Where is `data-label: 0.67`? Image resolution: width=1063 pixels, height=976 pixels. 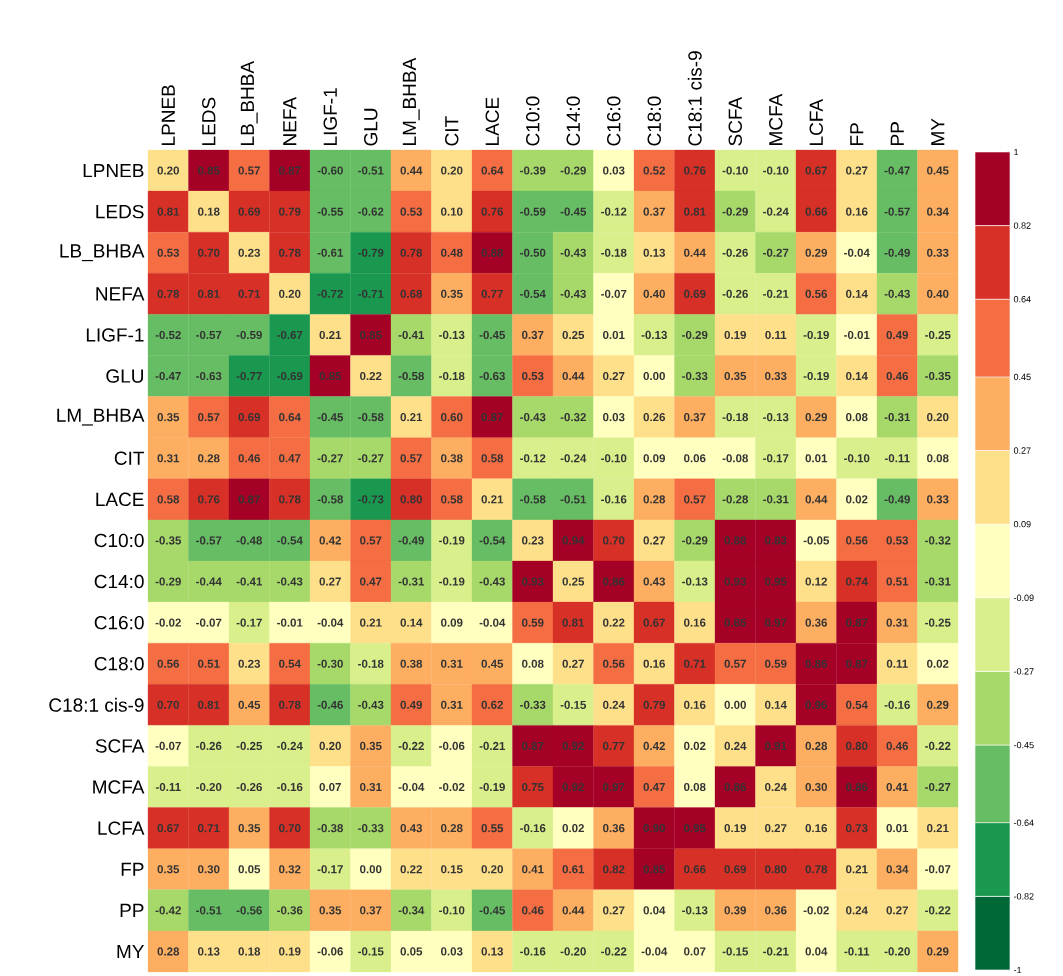
data-label: 0.67 is located at coordinates (654, 622).